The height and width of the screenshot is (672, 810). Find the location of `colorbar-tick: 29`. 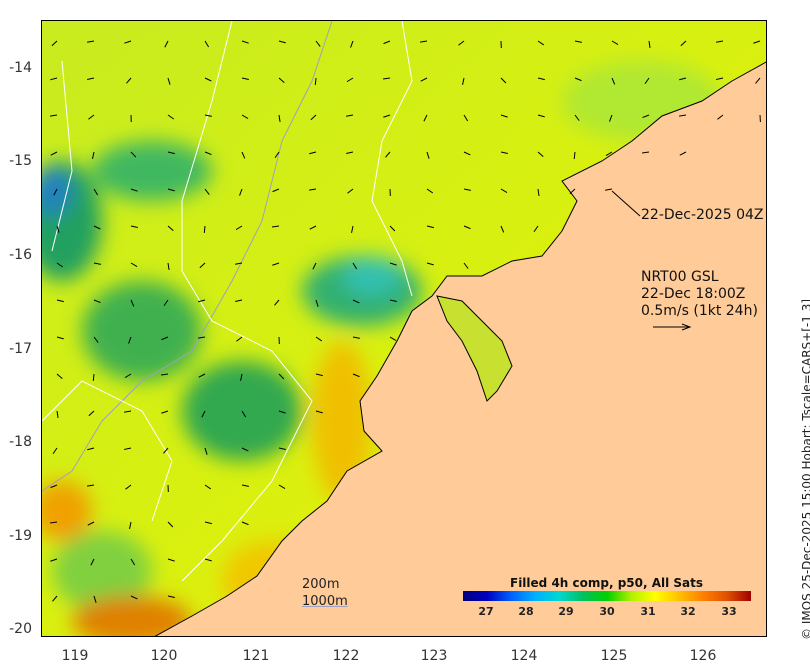

colorbar-tick: 29 is located at coordinates (566, 611).